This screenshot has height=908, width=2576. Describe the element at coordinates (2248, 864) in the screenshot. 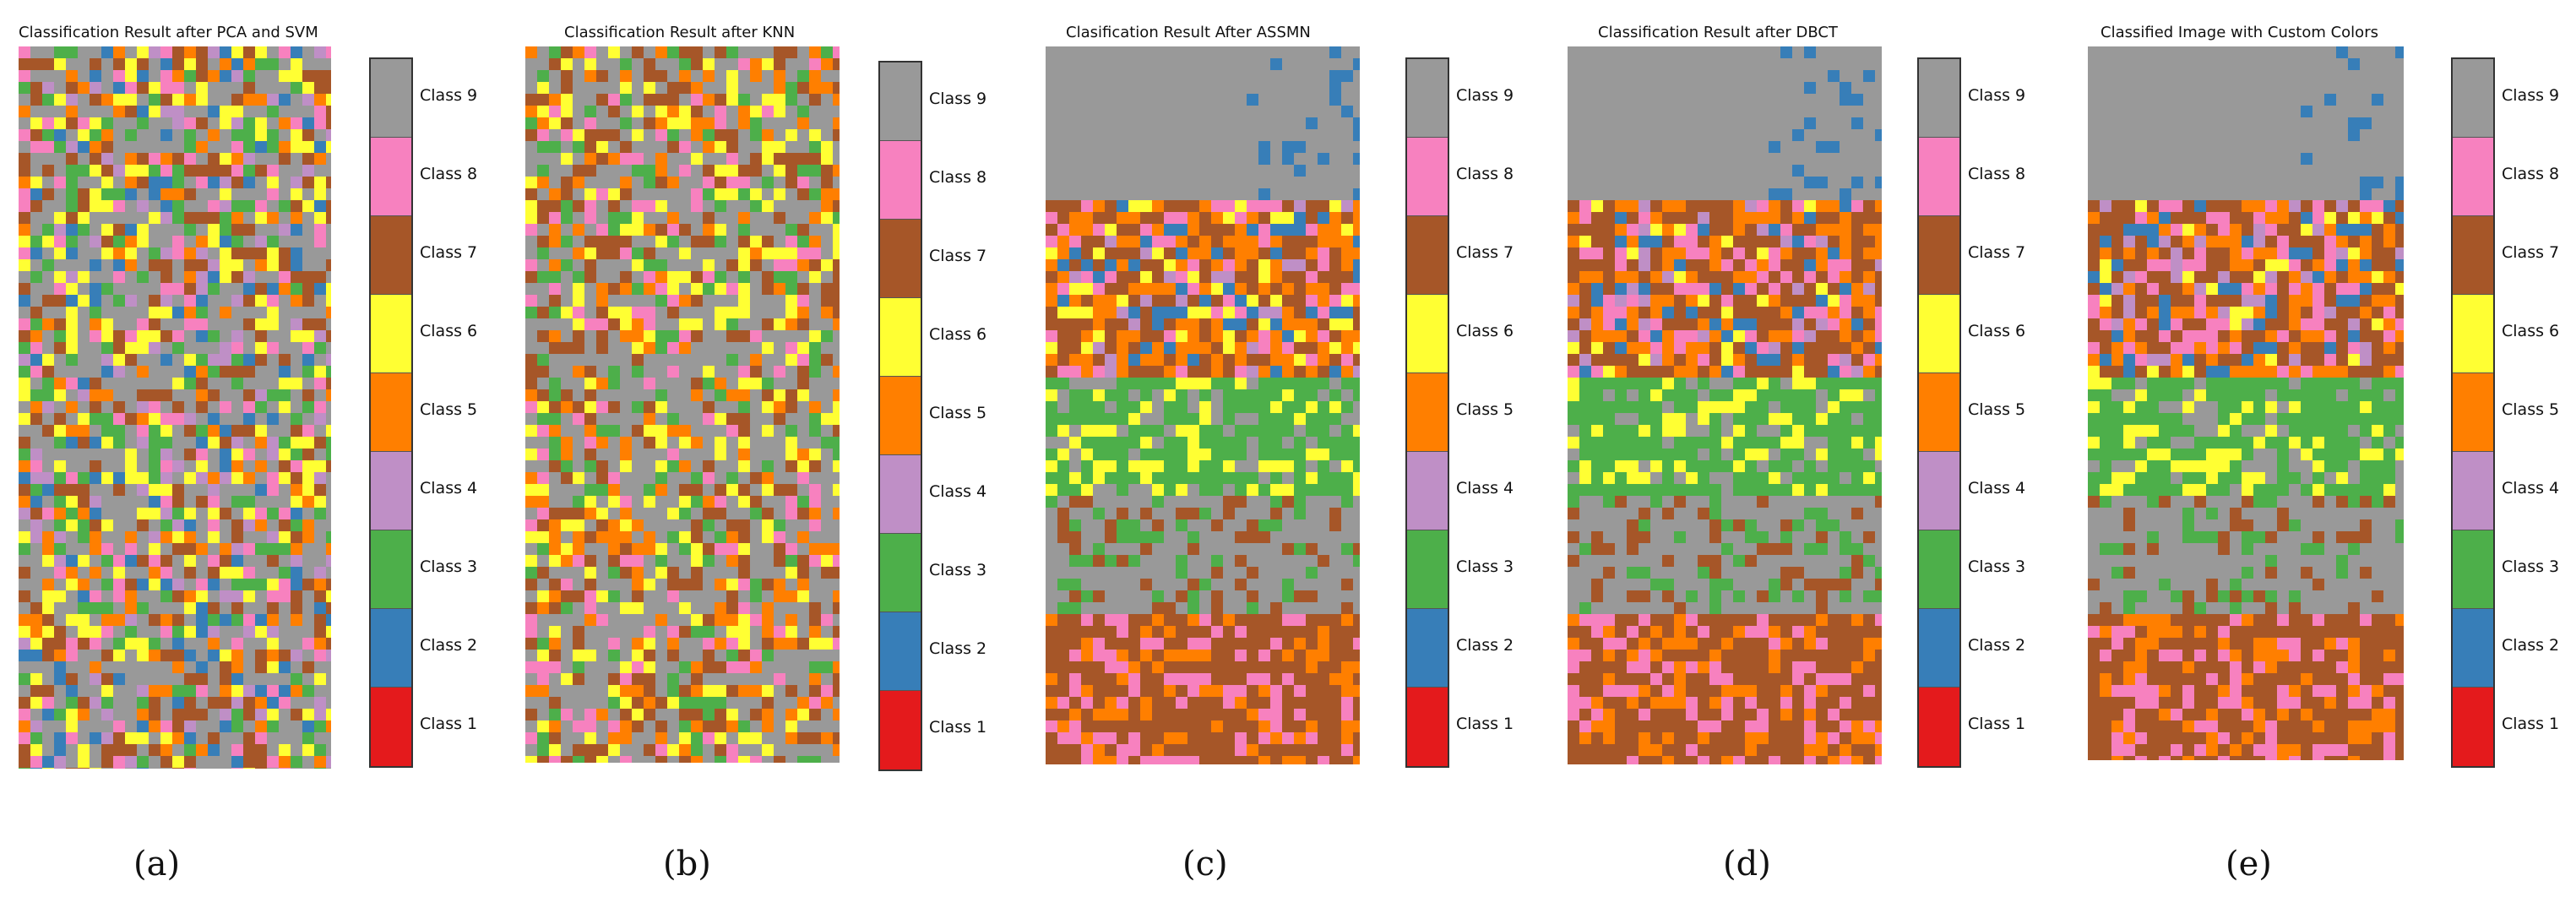

I see `panel-caption: (e)` at that location.